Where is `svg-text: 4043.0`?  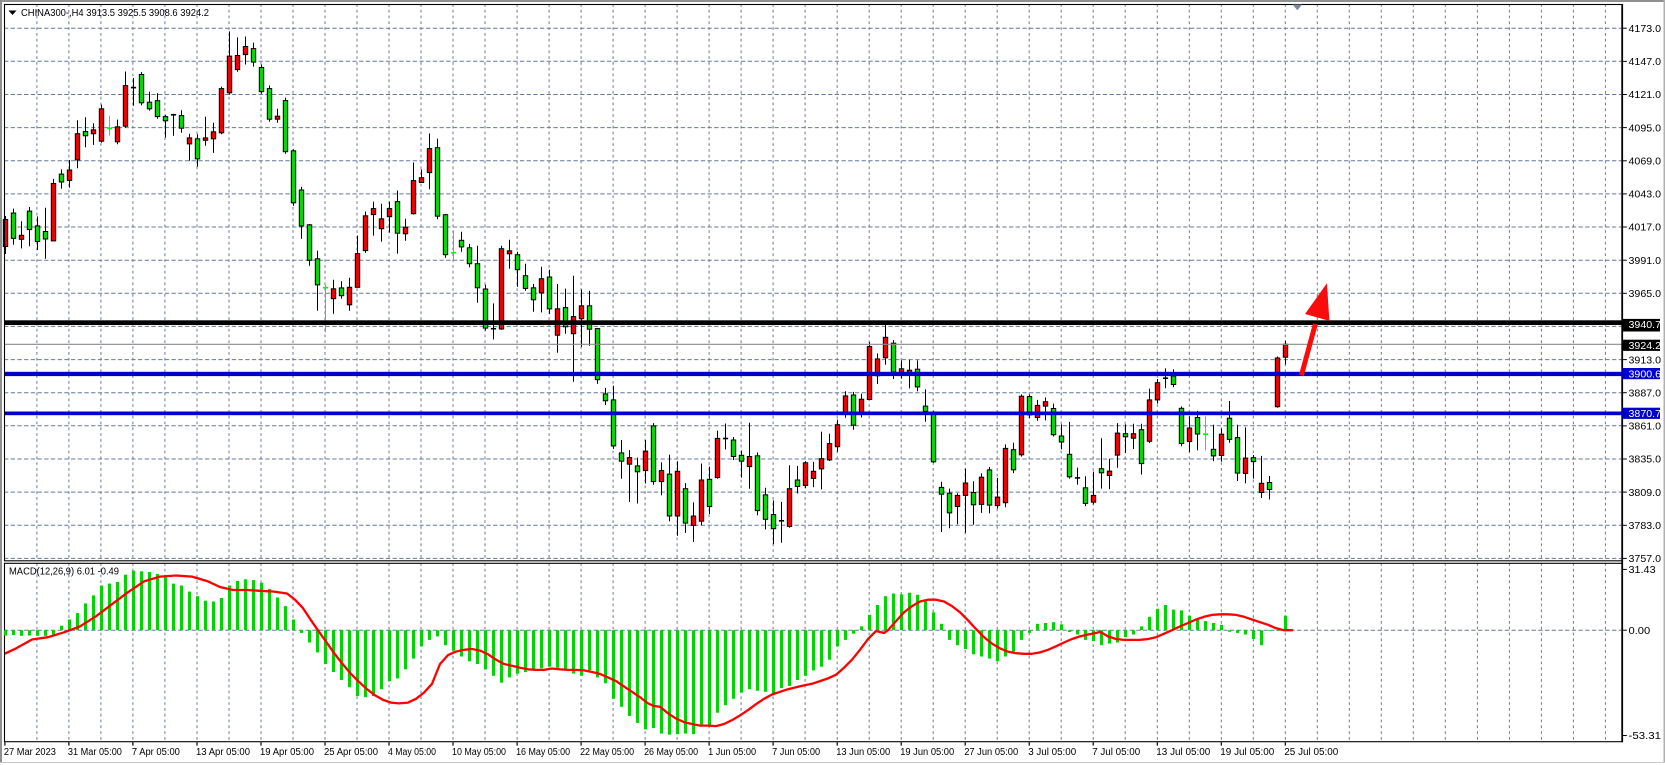
svg-text: 4043.0 is located at coordinates (1645, 195).